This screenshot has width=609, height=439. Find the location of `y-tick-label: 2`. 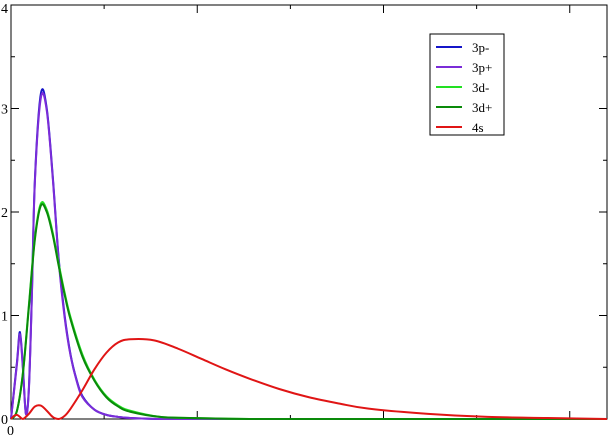

y-tick-label: 2 is located at coordinates (4, 213).